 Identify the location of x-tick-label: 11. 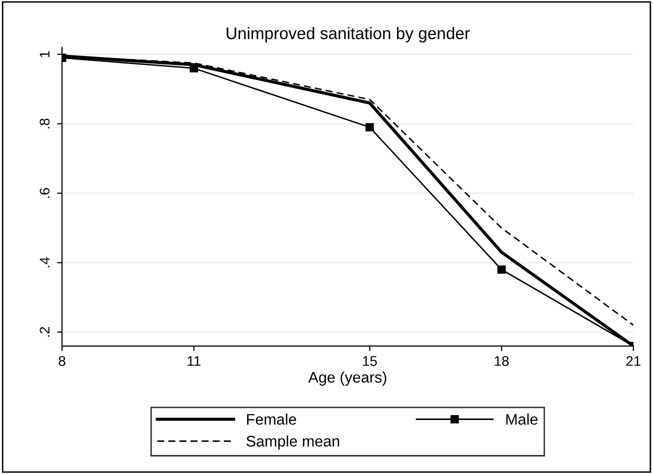
(194, 361).